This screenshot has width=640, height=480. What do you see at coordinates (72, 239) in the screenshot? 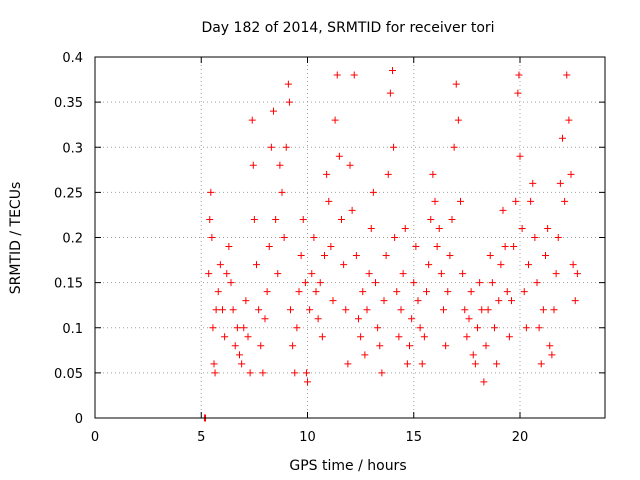
I see `y-tick-label: 0.2` at bounding box center [72, 239].